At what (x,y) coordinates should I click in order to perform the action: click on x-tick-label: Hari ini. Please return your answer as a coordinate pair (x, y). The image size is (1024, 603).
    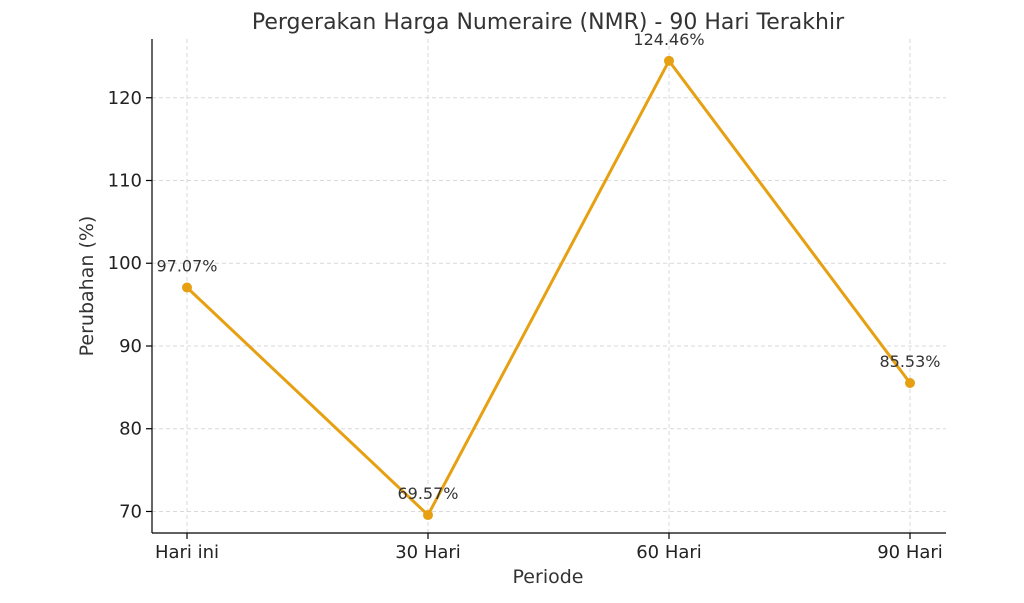
    Looking at the image, I should click on (187, 552).